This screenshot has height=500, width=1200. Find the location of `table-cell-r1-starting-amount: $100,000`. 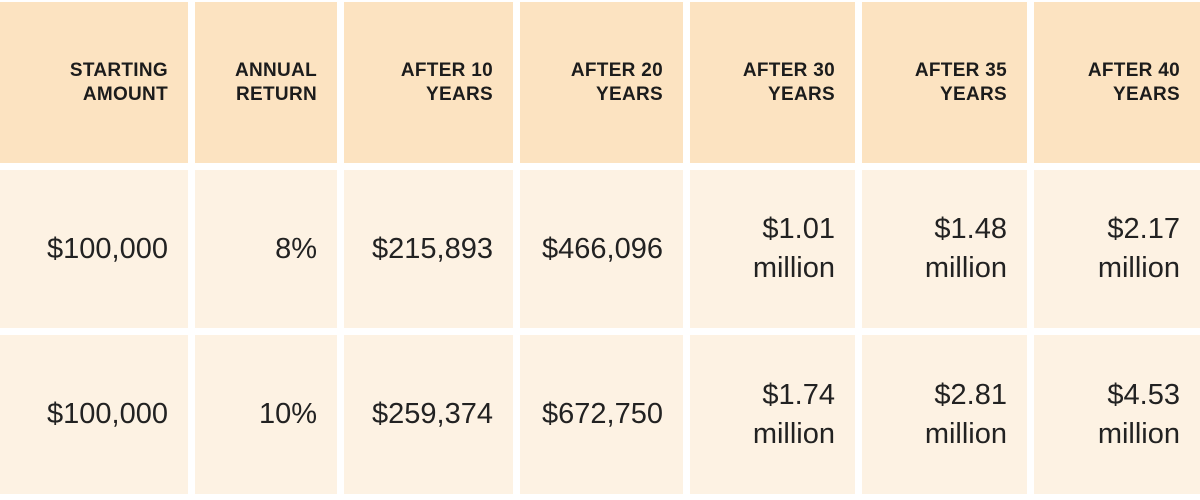

table-cell-r1-starting-amount: $100,000 is located at coordinates (94, 249).